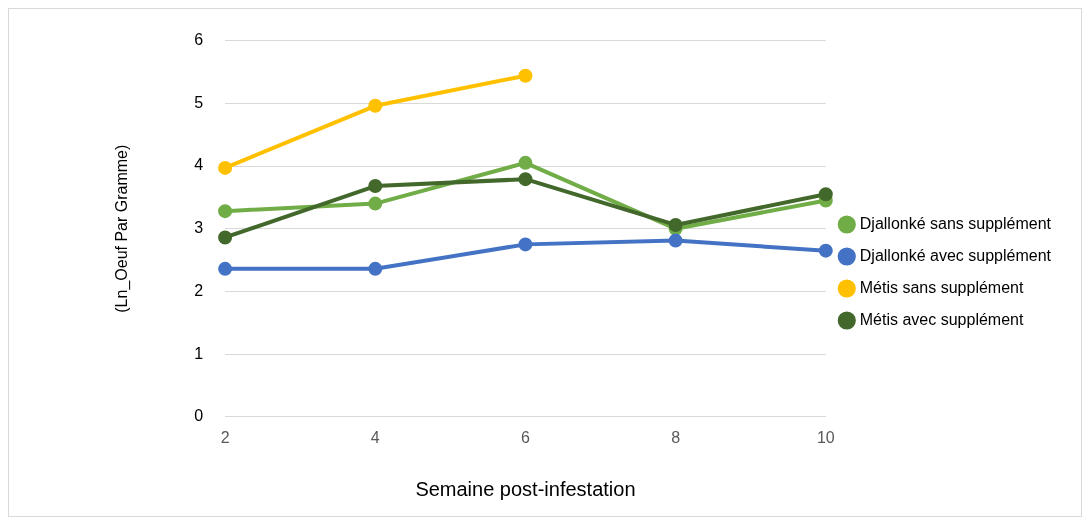  Describe the element at coordinates (676, 437) in the screenshot. I see `x-tick-label: 8` at that location.